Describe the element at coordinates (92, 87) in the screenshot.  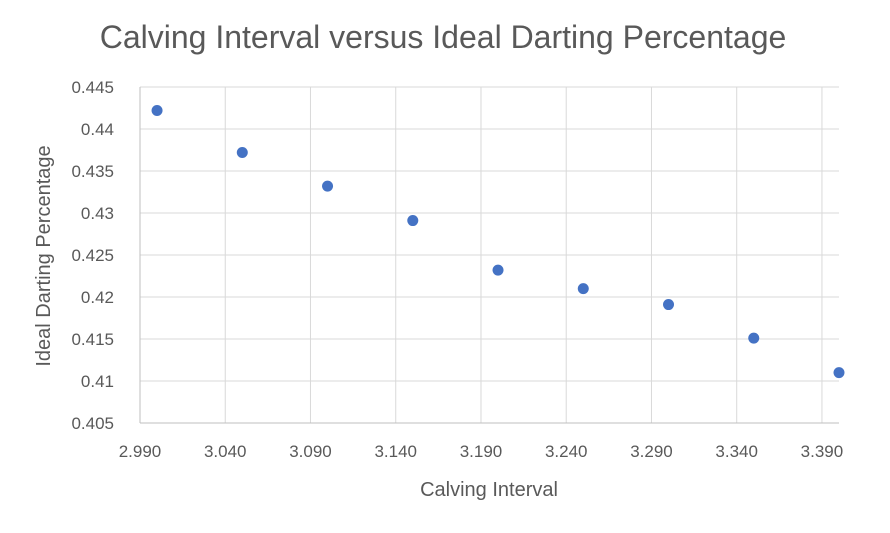
I see `y-tick-label: 0.445` at that location.